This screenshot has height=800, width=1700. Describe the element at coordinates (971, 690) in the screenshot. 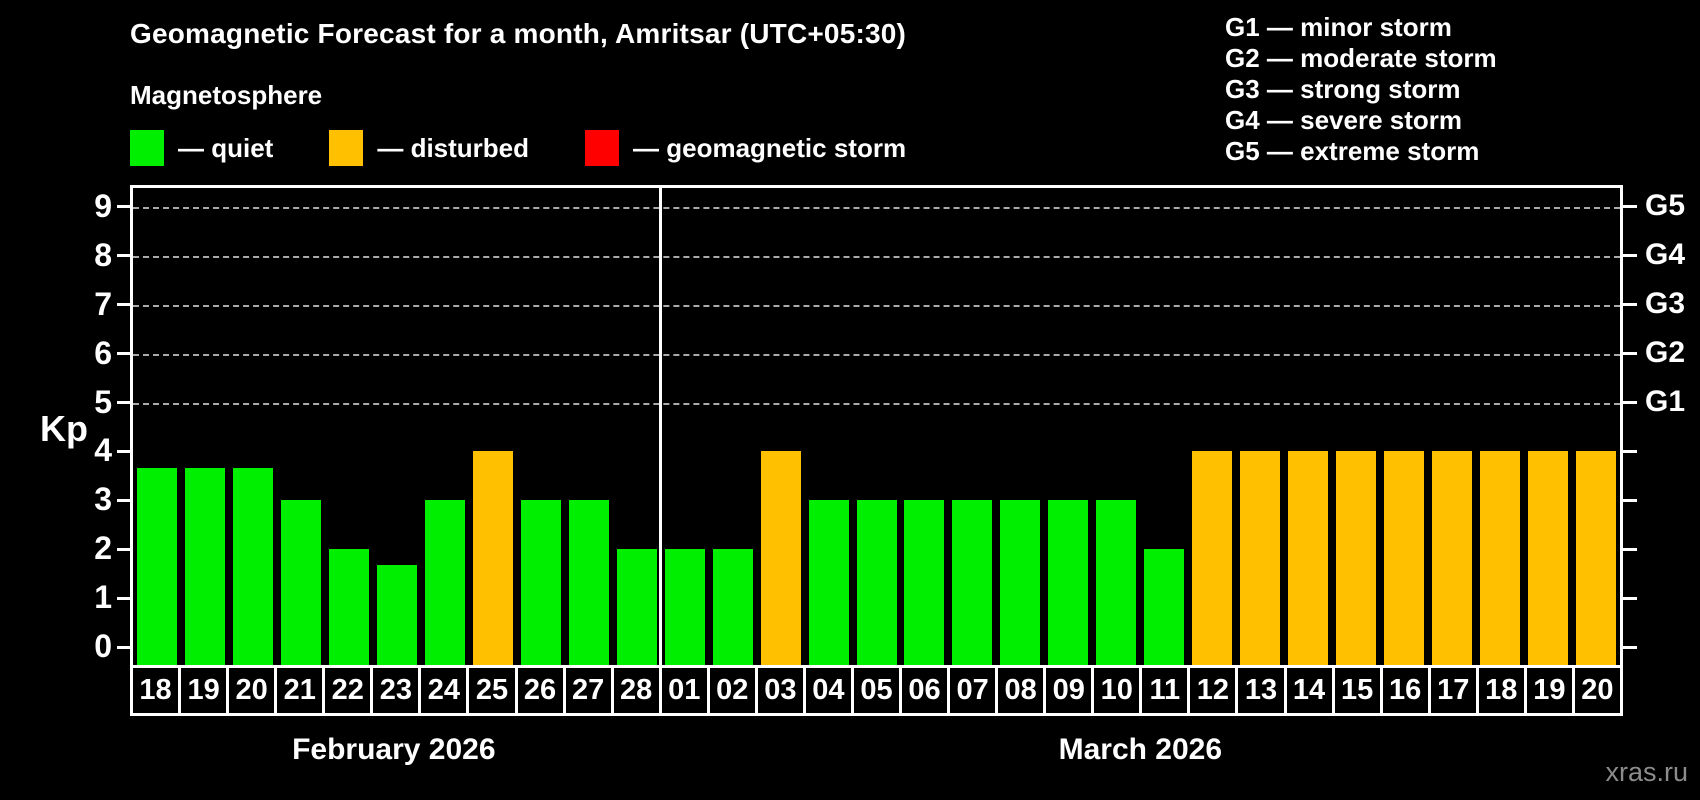

I see `date-cell: 07` at that location.